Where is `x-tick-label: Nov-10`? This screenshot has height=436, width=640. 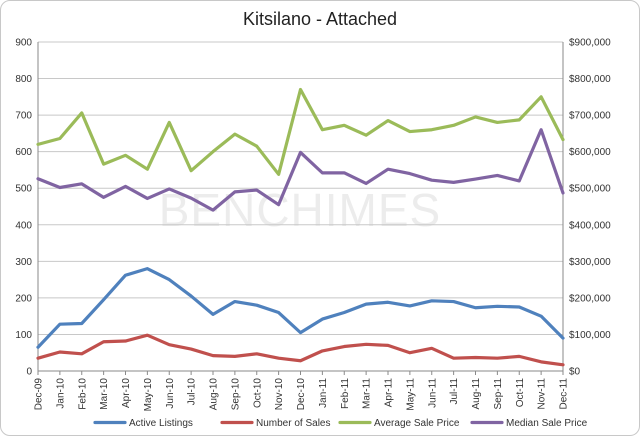
x-tick-label: Nov-10 is located at coordinates (279, 394).